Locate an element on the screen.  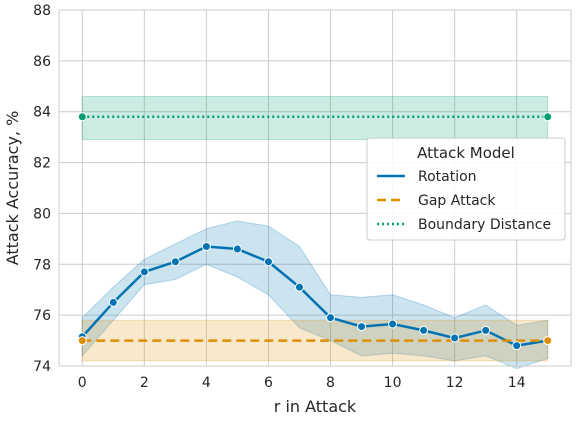
x-tick-label: 0 is located at coordinates (82, 383).